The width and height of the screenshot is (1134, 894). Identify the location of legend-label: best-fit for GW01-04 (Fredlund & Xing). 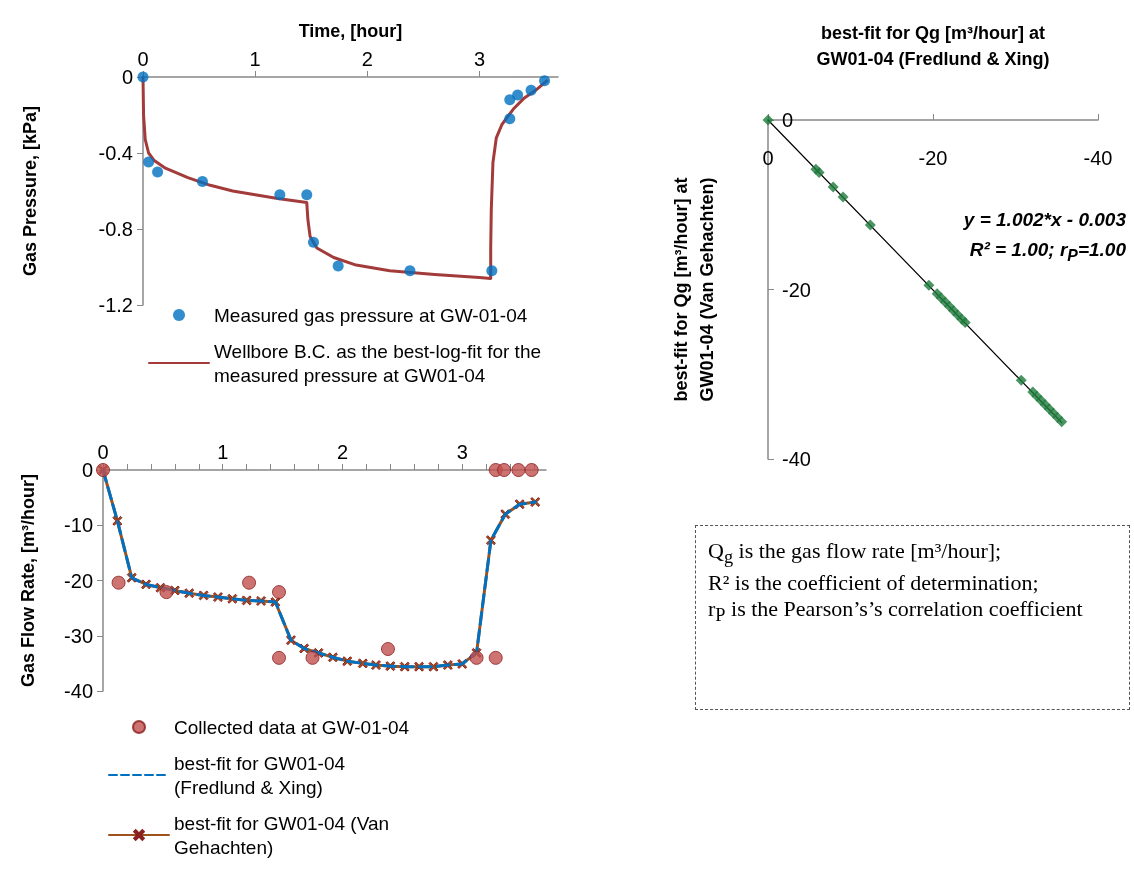
(260, 775).